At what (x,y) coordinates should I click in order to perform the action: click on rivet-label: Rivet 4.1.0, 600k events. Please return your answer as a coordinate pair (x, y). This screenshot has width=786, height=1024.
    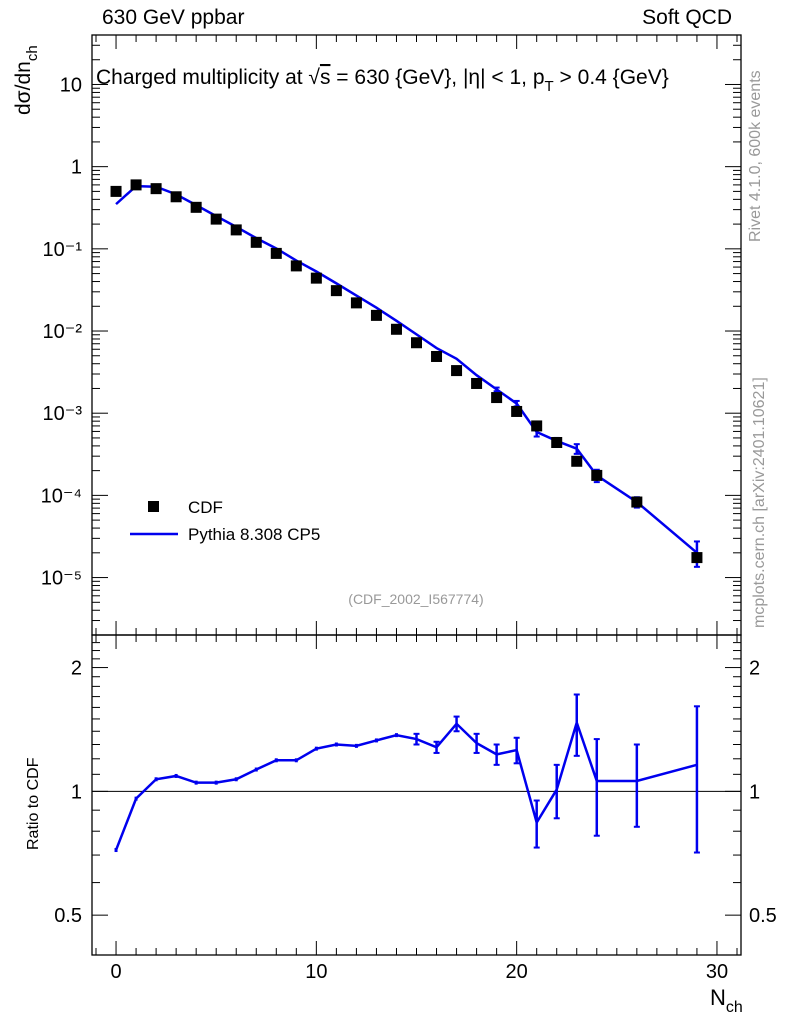
    Looking at the image, I should click on (755, 156).